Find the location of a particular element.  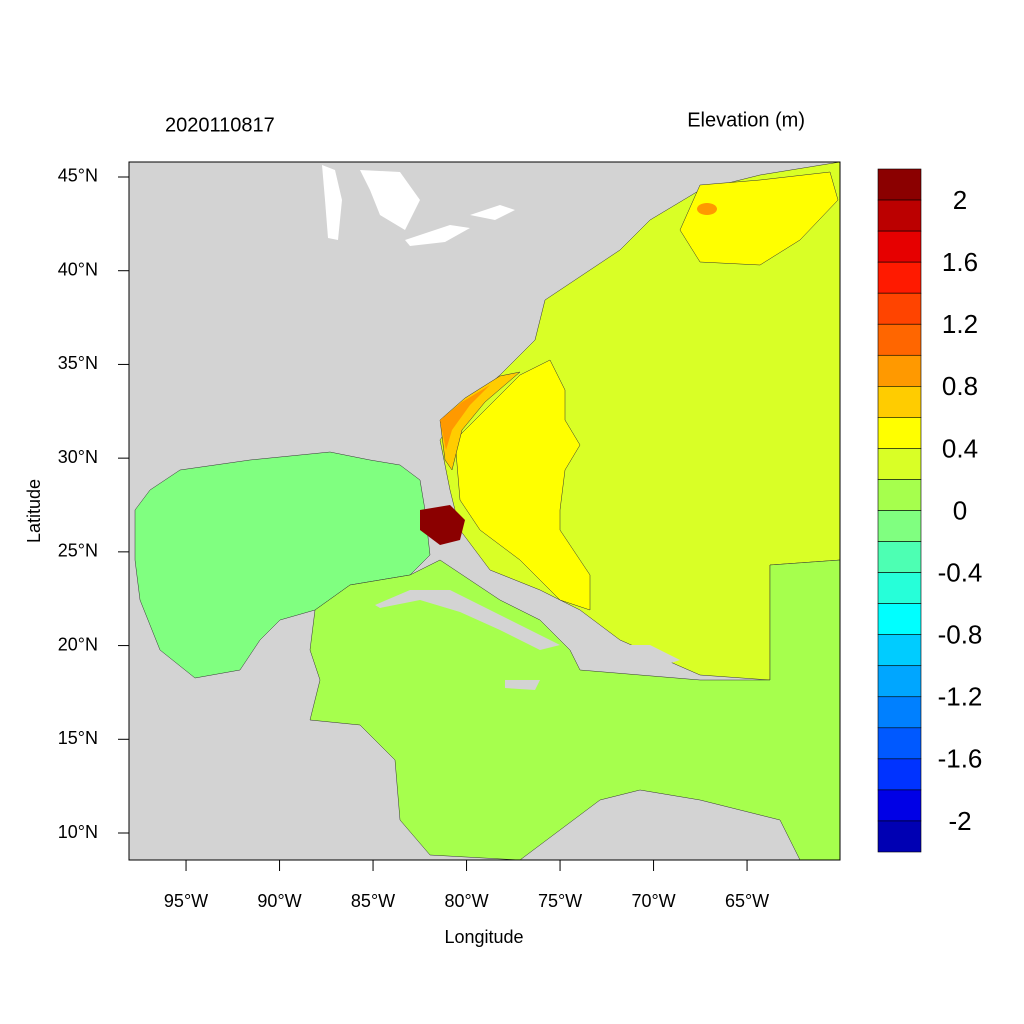

florida-surge is located at coordinates (442, 525).